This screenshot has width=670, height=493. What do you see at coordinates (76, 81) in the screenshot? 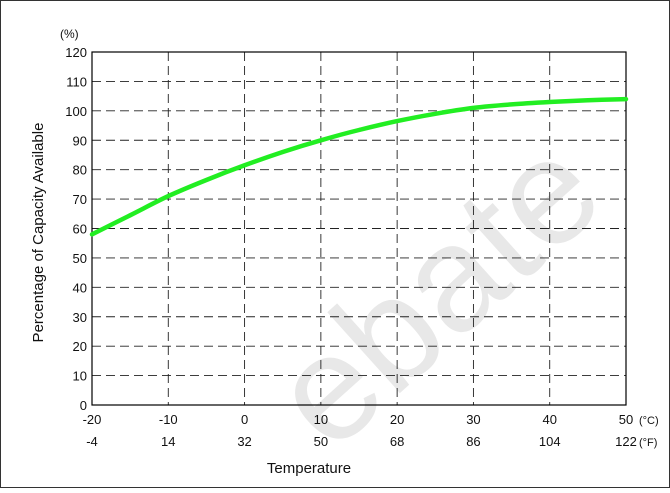
I see `y-tick-label: 110` at bounding box center [76, 81].